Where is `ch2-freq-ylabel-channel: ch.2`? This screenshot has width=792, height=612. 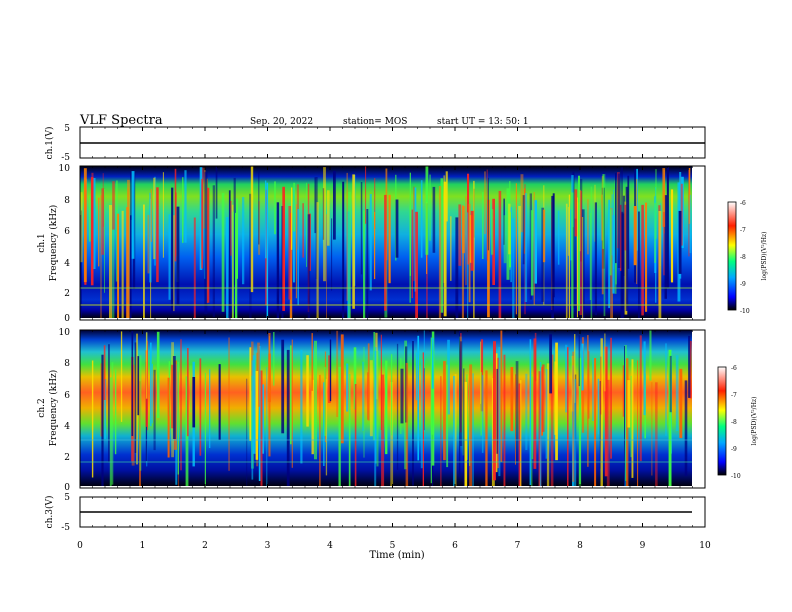
ch2-freq-ylabel-channel: ch.2 is located at coordinates (42, 407).